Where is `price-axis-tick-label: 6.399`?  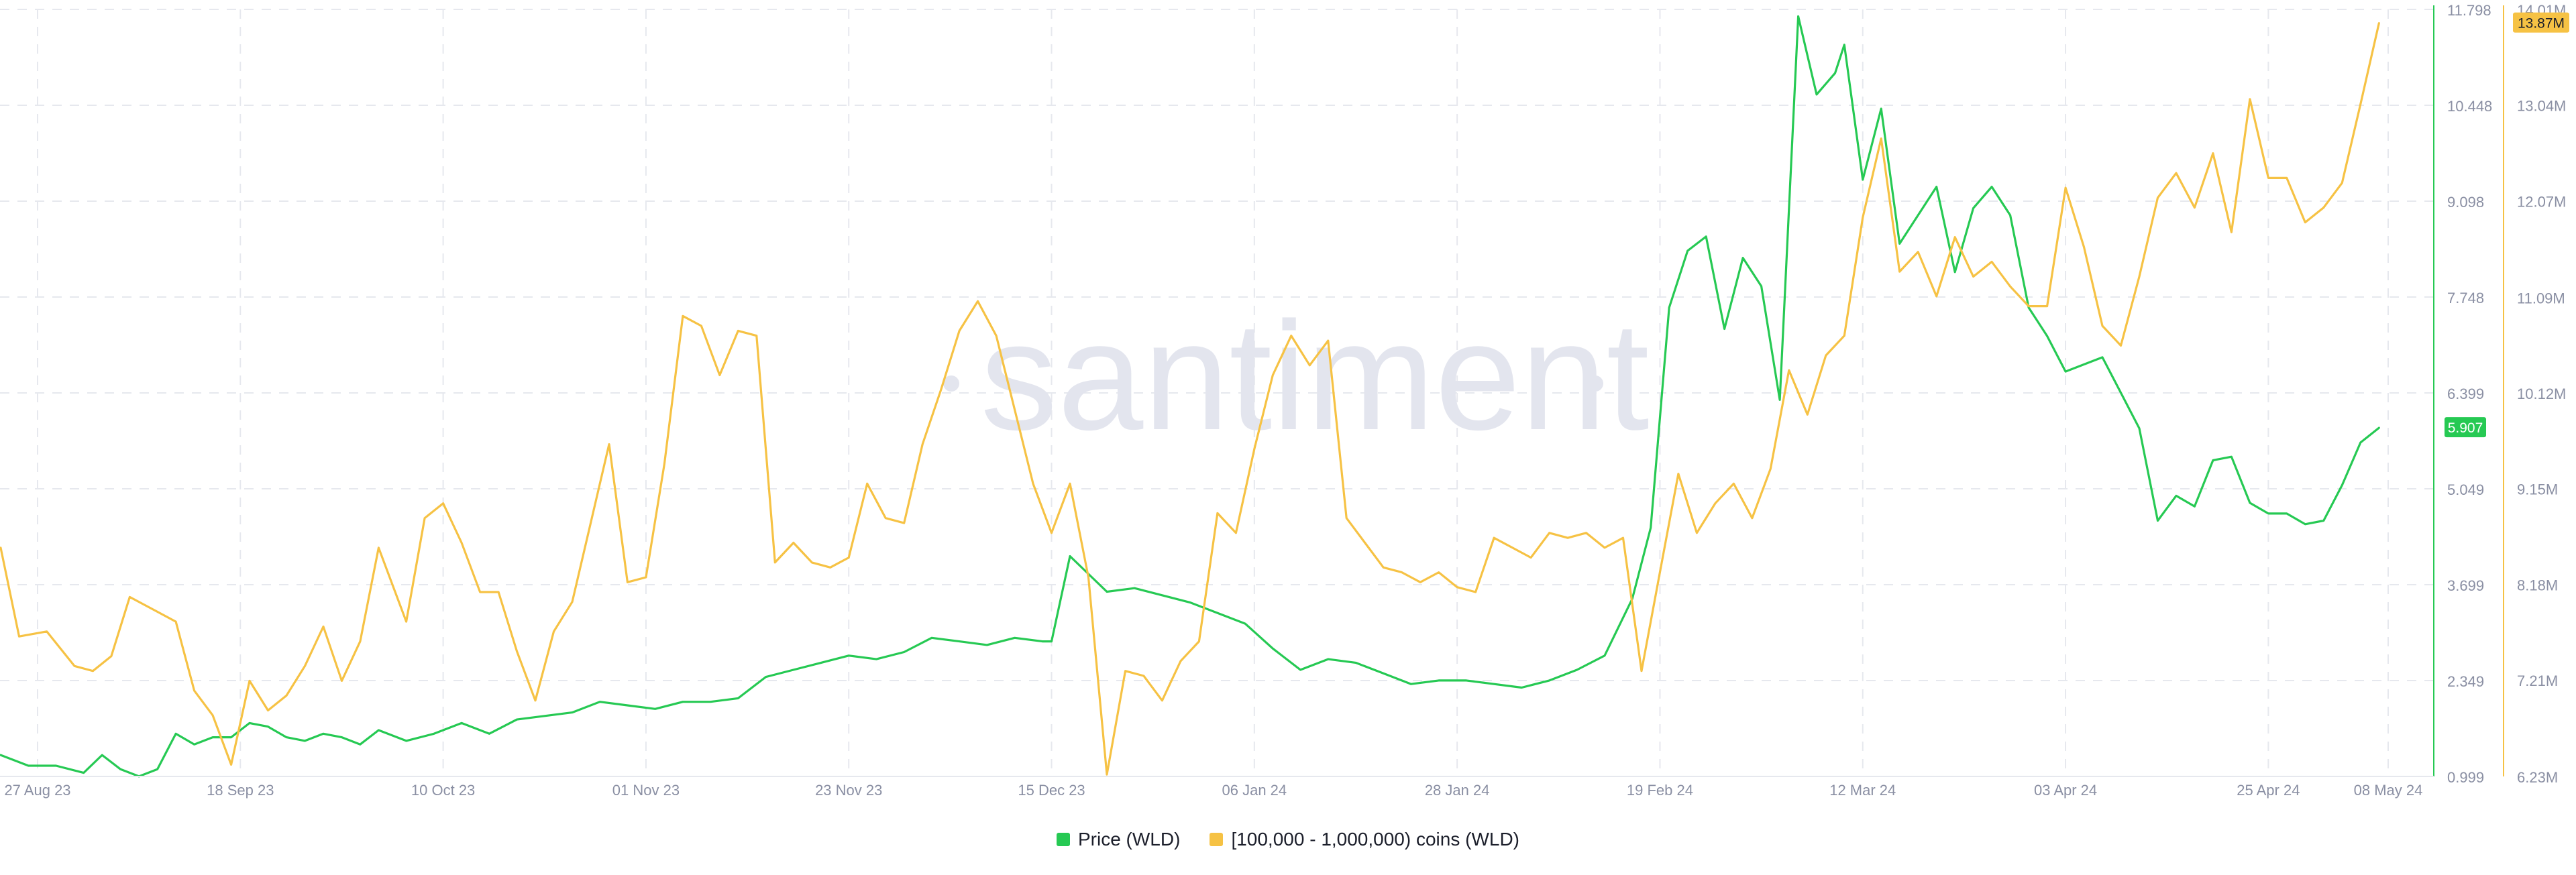
price-axis-tick-label: 6.399 is located at coordinates (2465, 394).